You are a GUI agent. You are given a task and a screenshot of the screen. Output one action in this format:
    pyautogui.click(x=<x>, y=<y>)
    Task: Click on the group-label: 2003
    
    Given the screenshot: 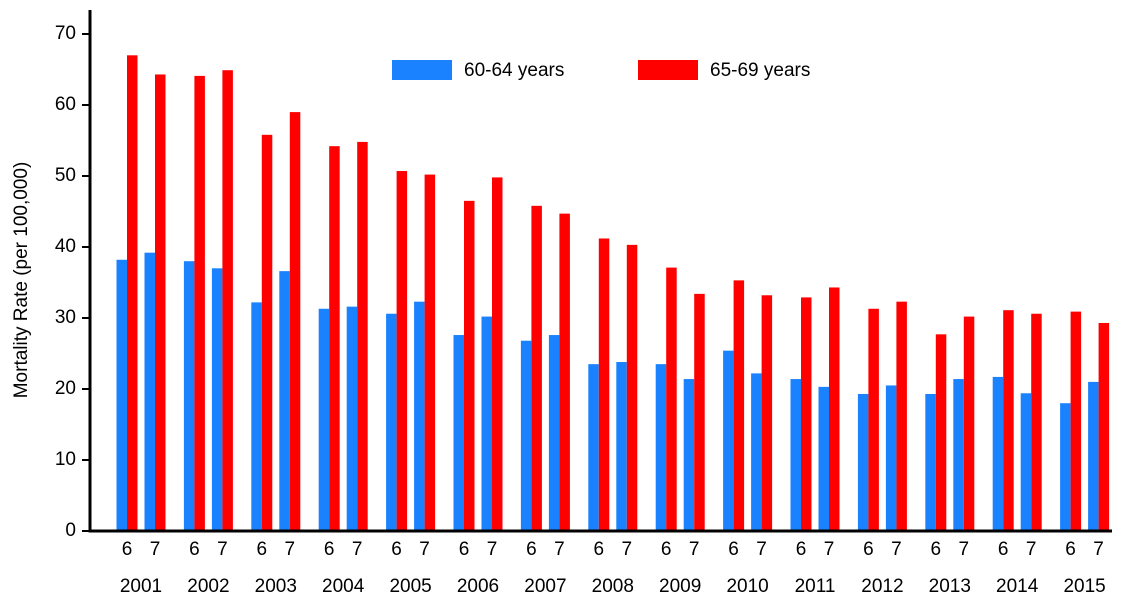 What is the action you would take?
    pyautogui.click(x=276, y=586)
    